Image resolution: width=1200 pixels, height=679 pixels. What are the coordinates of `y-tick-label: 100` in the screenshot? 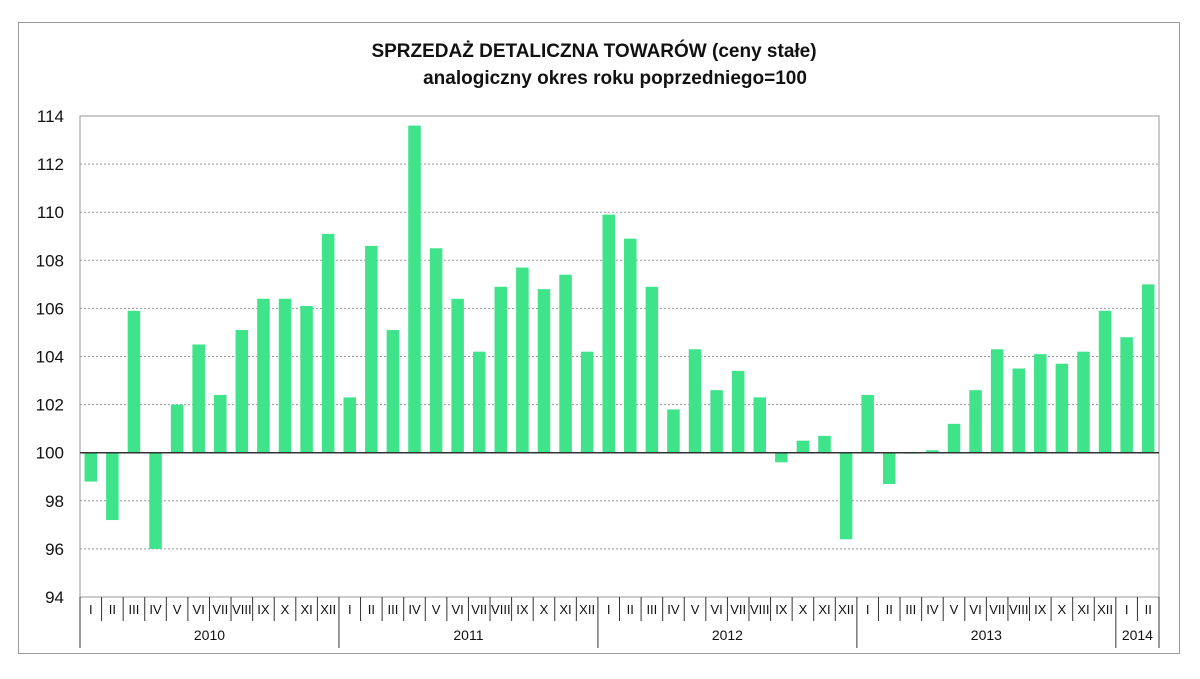 It's located at (50, 453).